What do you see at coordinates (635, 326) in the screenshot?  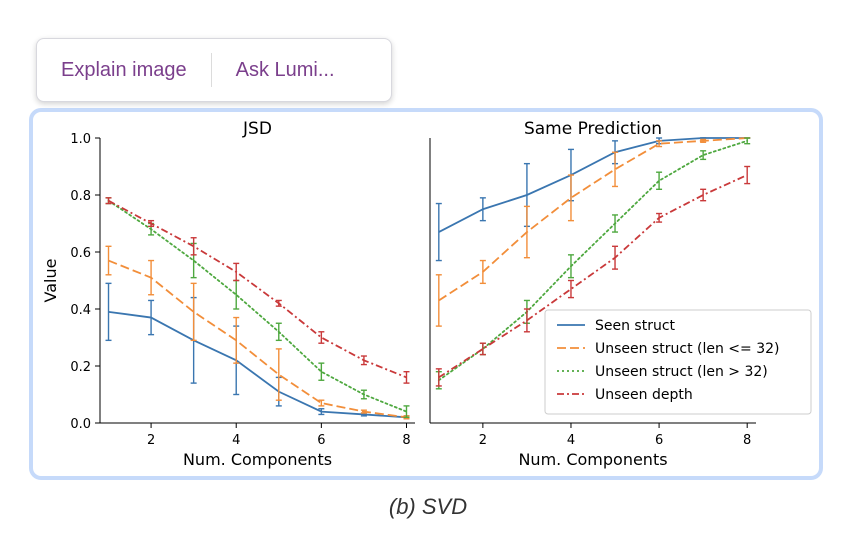 I see `legend-label-0: Seen struct` at bounding box center [635, 326].